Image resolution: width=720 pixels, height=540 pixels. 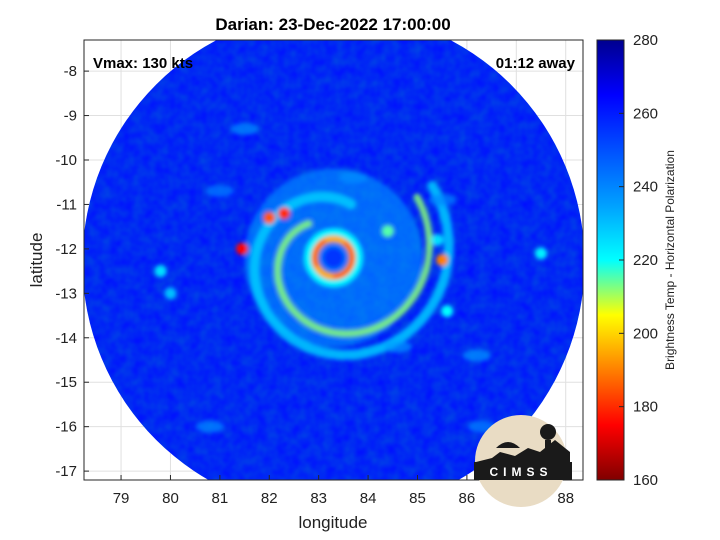 I want to click on y-tick-label: -8, so click(x=70, y=71).